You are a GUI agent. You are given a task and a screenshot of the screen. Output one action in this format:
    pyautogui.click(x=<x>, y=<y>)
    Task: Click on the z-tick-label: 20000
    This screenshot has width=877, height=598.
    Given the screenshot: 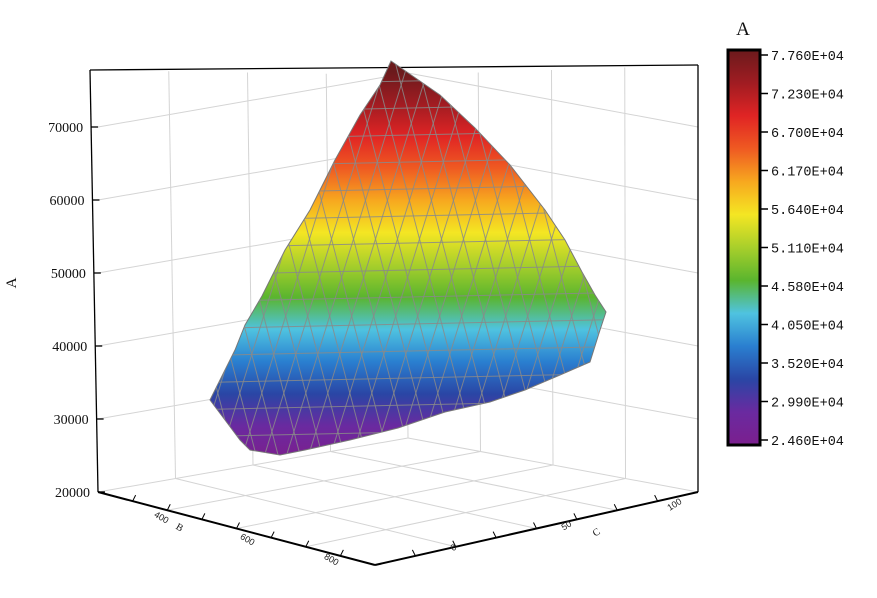 What is the action you would take?
    pyautogui.click(x=72, y=493)
    